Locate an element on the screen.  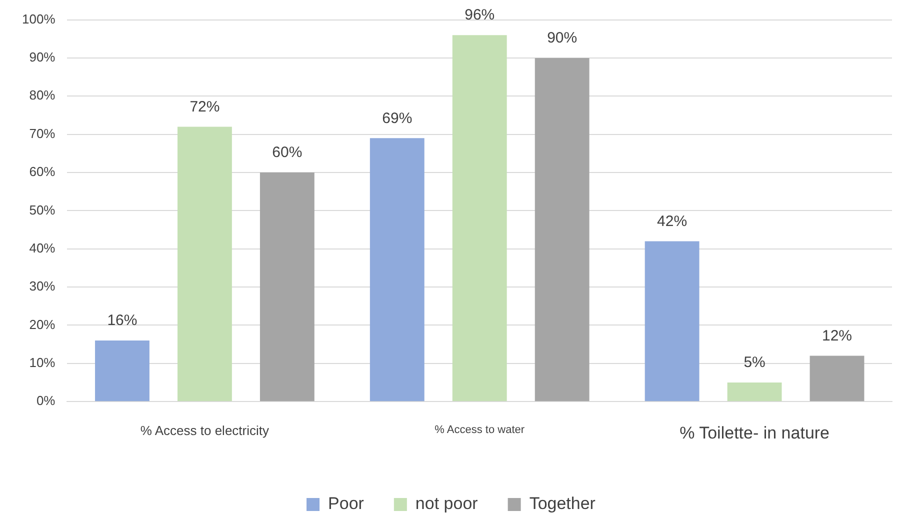
data-label: 96% is located at coordinates (479, 15).